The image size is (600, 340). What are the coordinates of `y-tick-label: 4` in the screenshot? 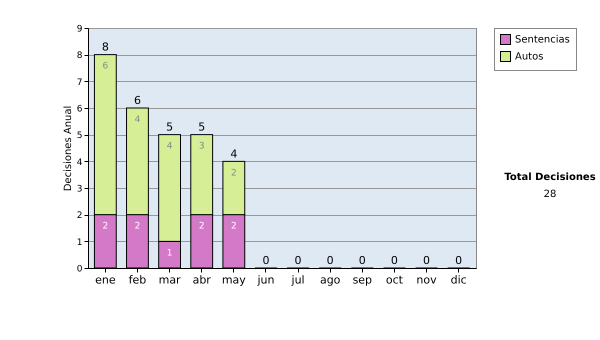 It's located at (79, 163).